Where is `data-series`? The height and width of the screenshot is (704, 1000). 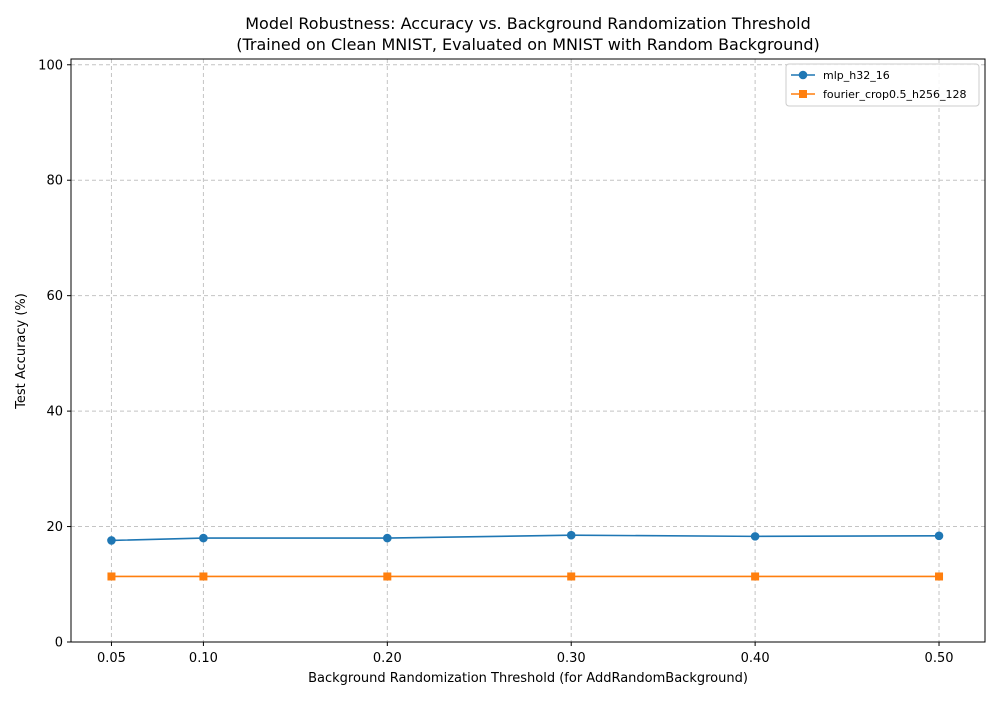
data-series is located at coordinates (525, 555).